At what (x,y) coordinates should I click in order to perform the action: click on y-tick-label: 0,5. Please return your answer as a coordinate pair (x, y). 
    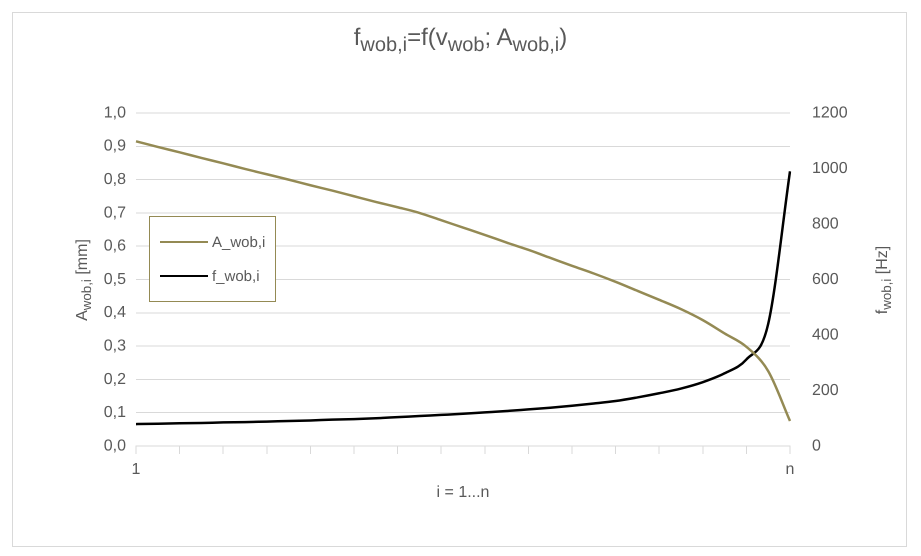
    Looking at the image, I should click on (115, 279).